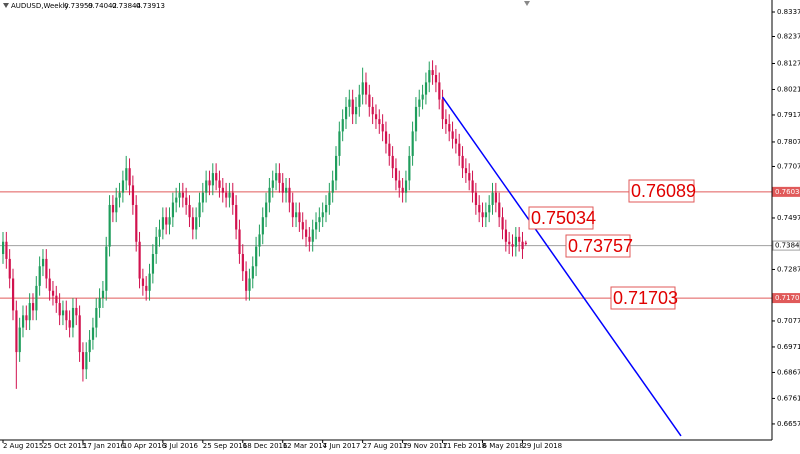 The height and width of the screenshot is (454, 800). I want to click on x-tick-label: 4 Jun 2017, so click(342, 446).